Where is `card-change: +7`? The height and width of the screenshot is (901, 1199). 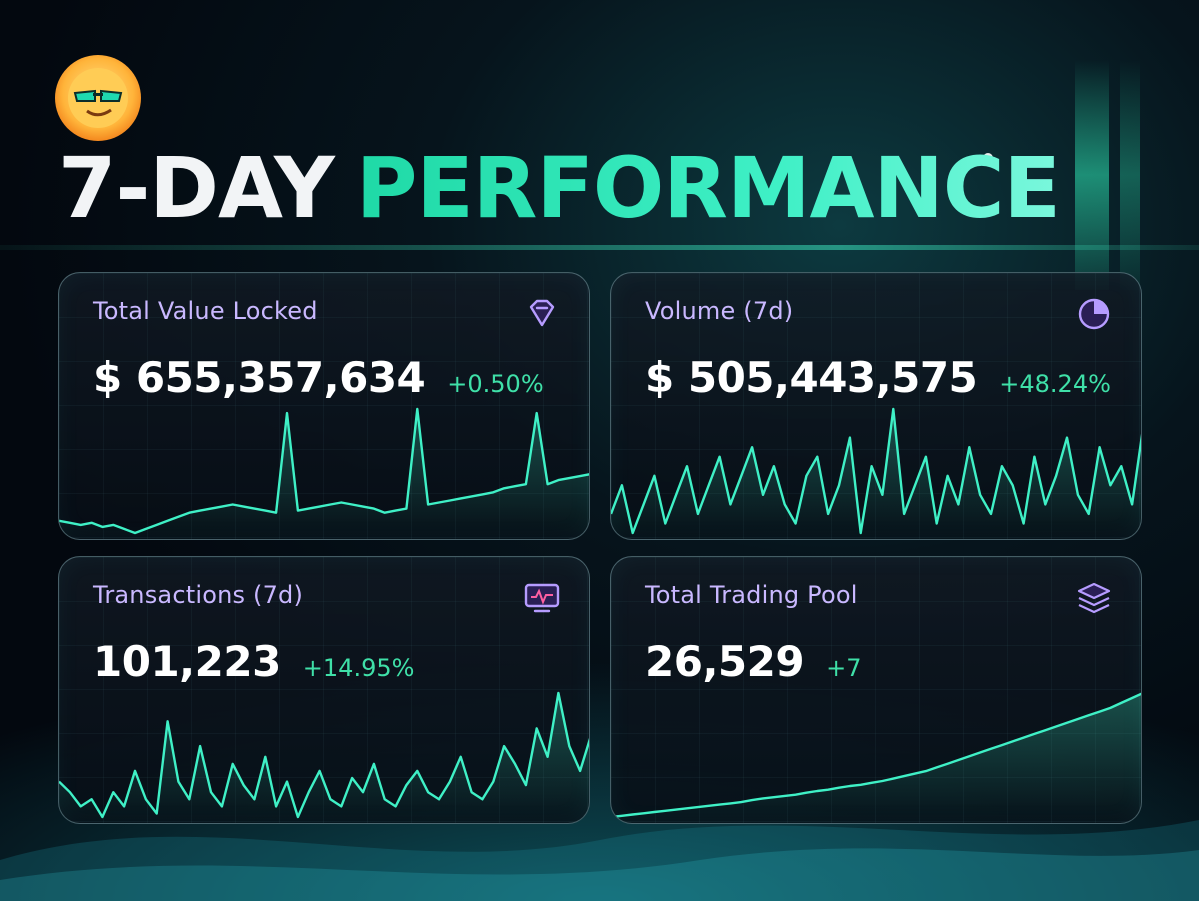
card-change: +7 is located at coordinates (844, 668).